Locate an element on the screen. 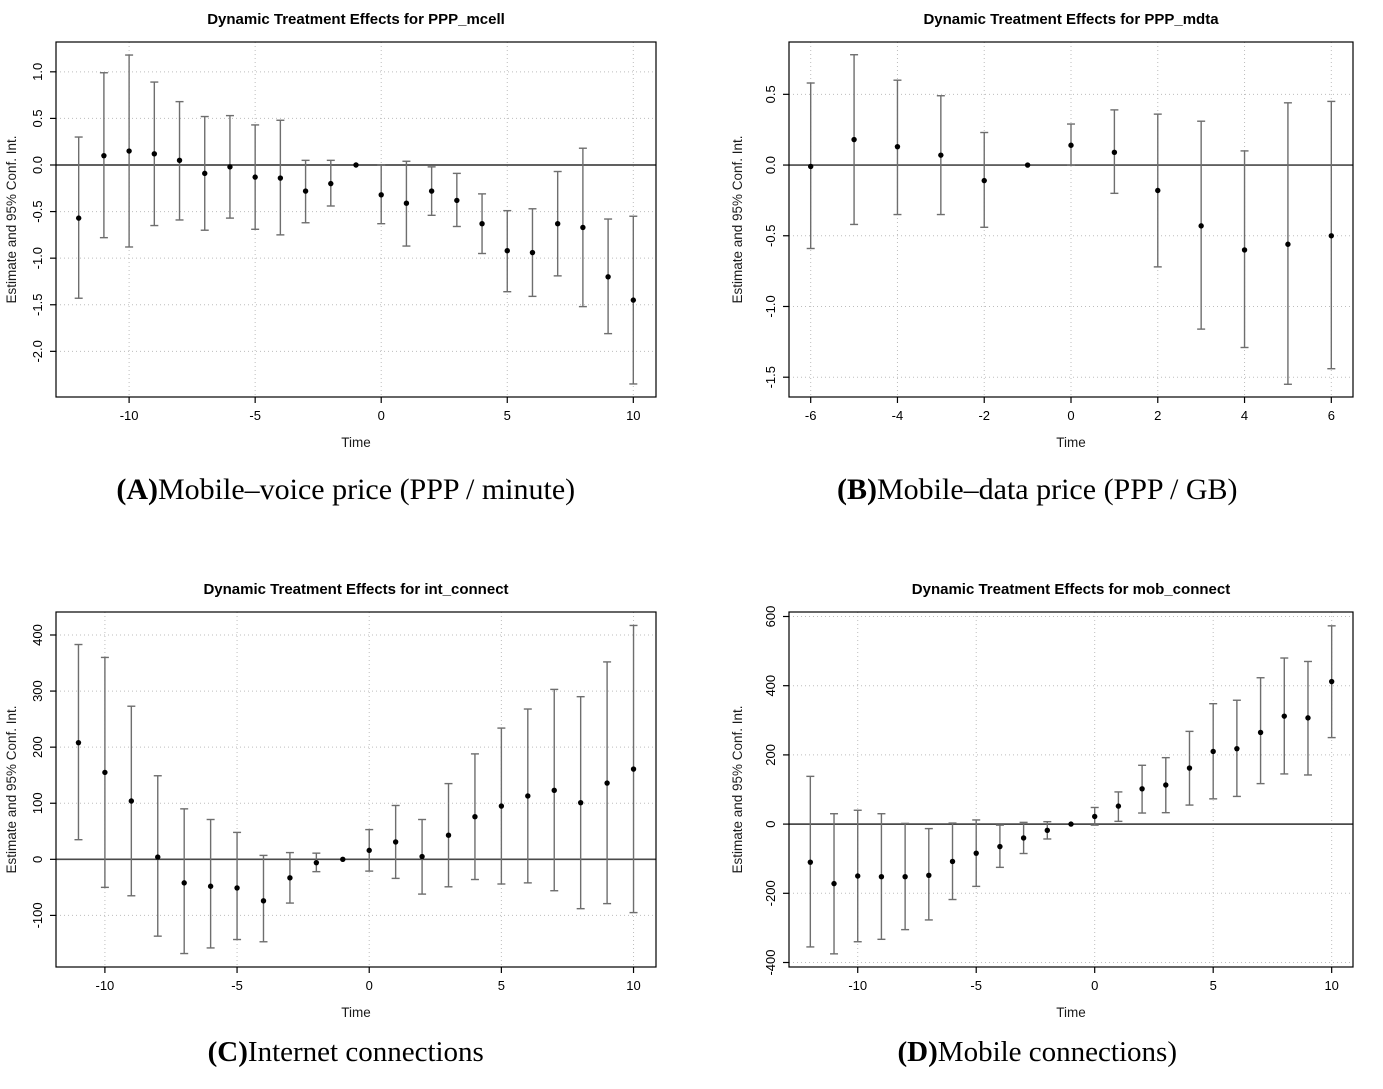 The image size is (1383, 1089). caption-c-text: Internet connections is located at coordinates (365, 1052).